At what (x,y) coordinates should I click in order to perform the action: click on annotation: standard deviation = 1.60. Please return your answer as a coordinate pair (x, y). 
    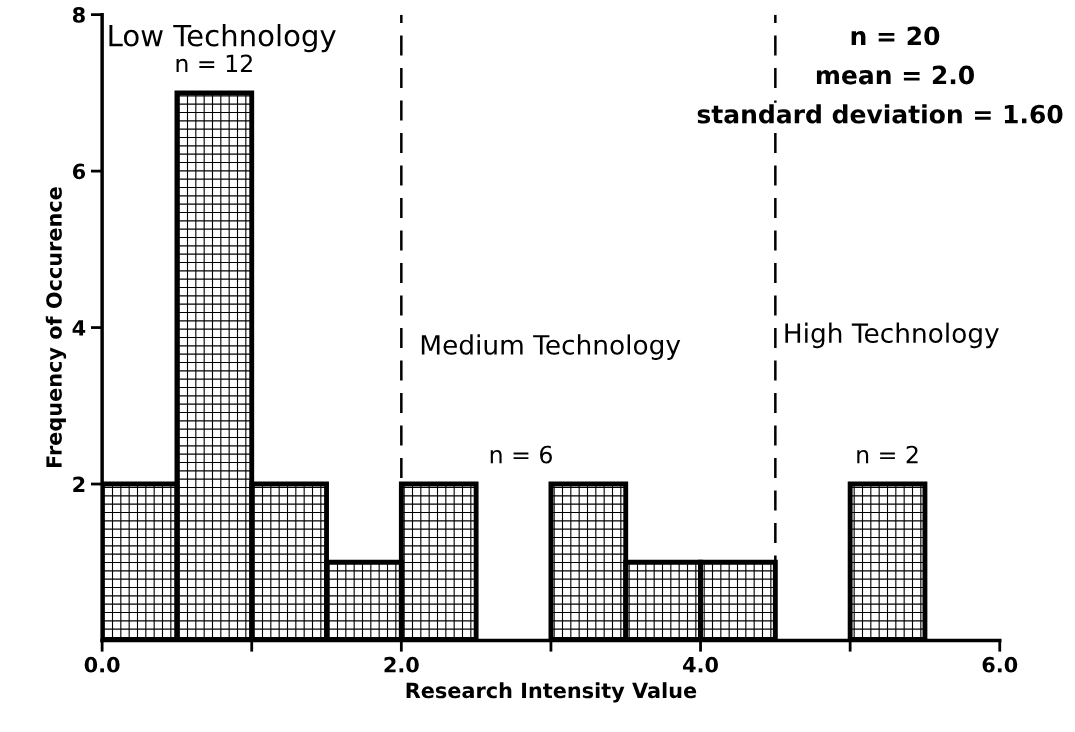
    Looking at the image, I should click on (880, 114).